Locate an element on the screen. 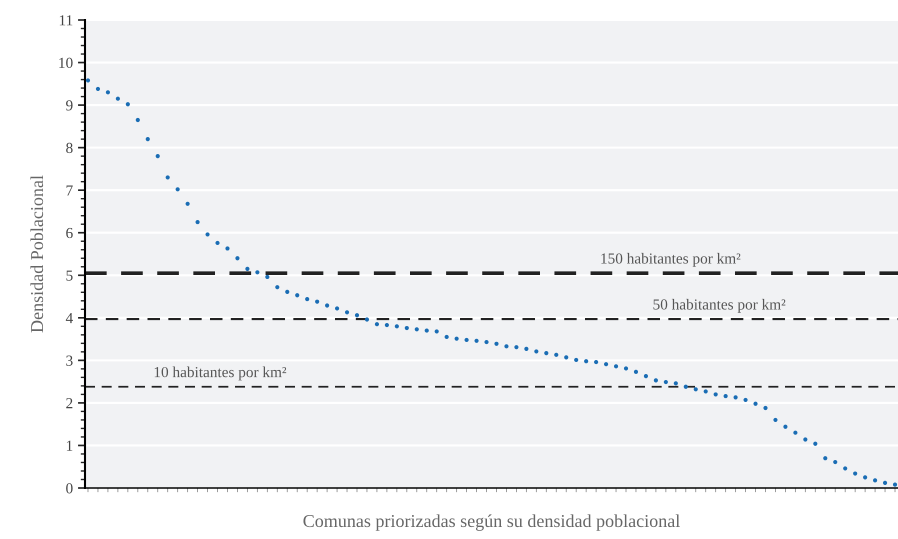  y-tick-label: 11 is located at coordinates (66, 20).